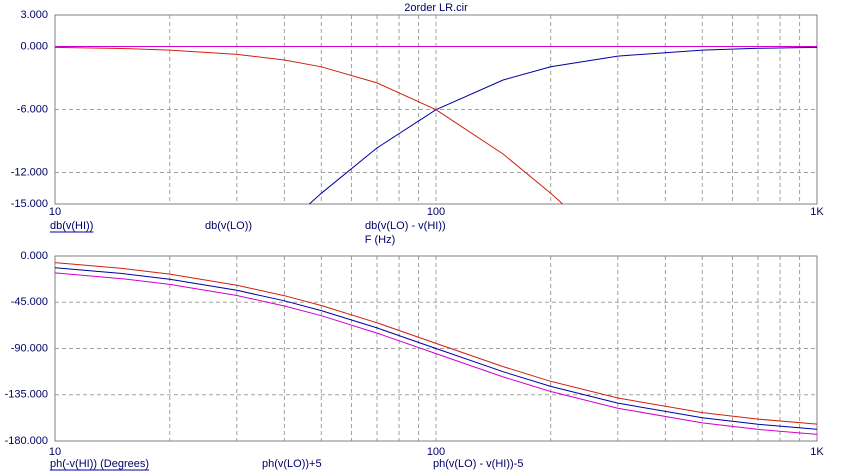 Image resolution: width=846 pixels, height=474 pixels. I want to click on y-tick-label: 3.000, so click(34, 15).